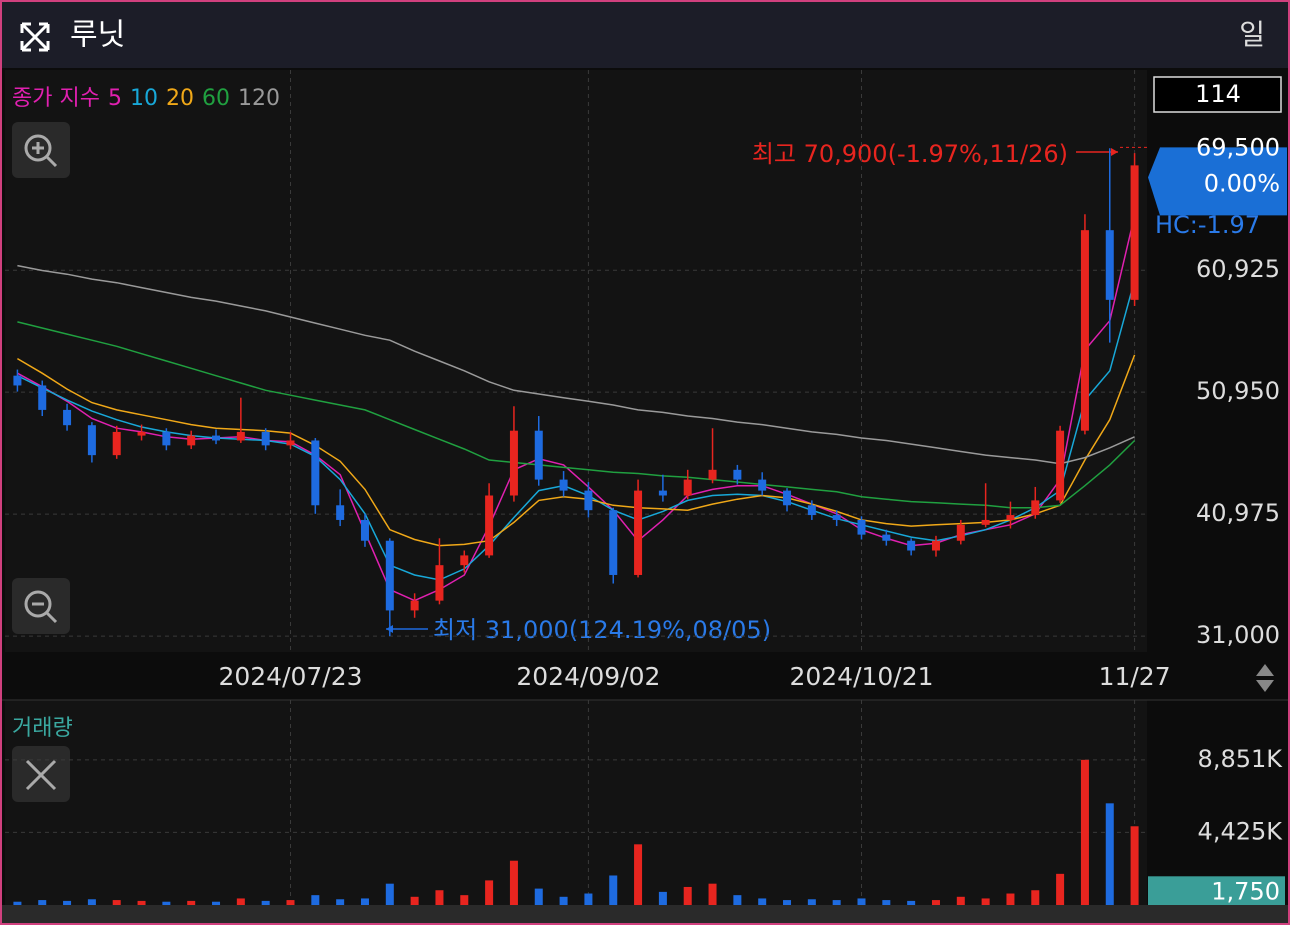 The image size is (1290, 925). What do you see at coordinates (41, 606) in the screenshot?
I see `zoom-out-button` at bounding box center [41, 606].